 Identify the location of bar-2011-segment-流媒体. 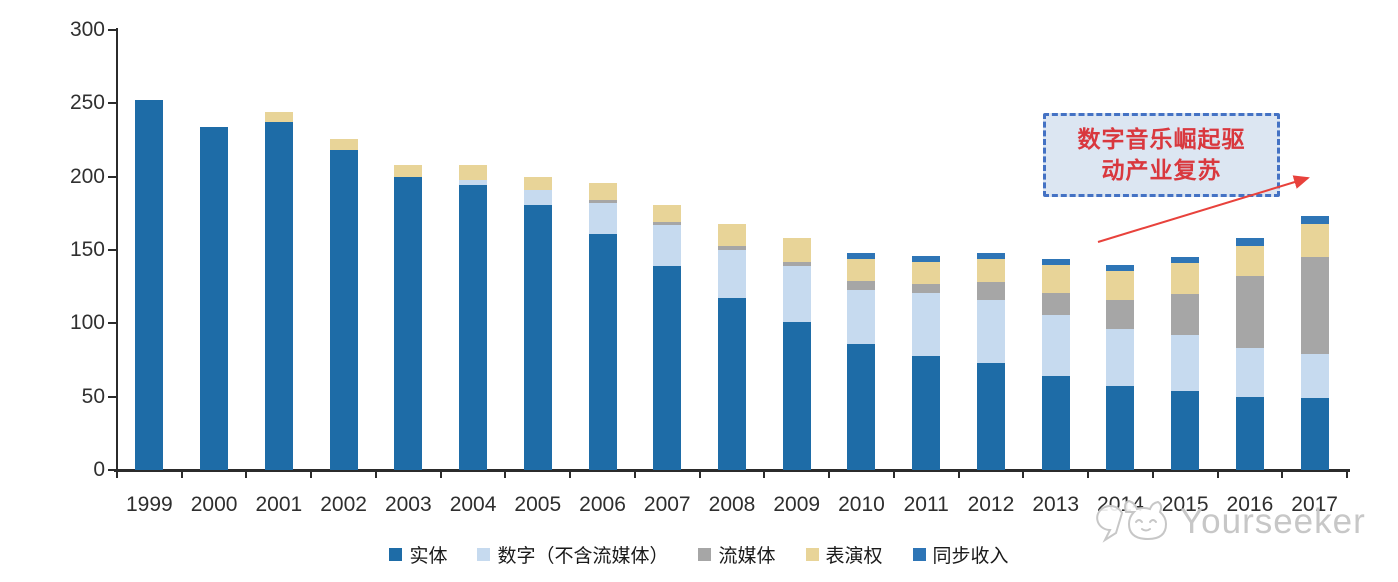
(926, 288).